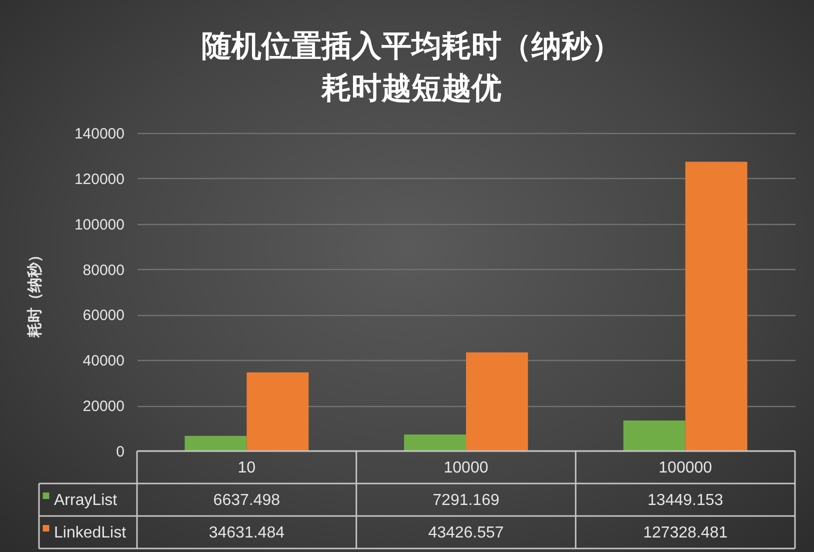 The height and width of the screenshot is (552, 814). What do you see at coordinates (90, 533) in the screenshot?
I see `legend-label: LinkedList` at bounding box center [90, 533].